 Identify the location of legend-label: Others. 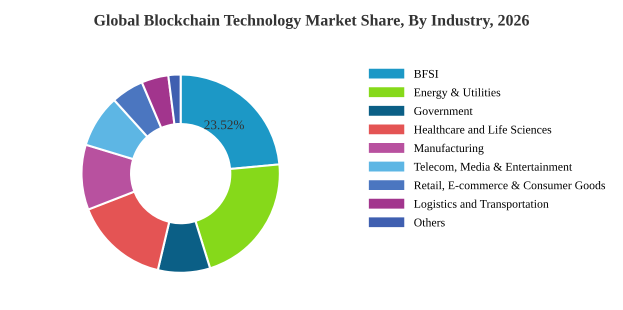
(429, 222).